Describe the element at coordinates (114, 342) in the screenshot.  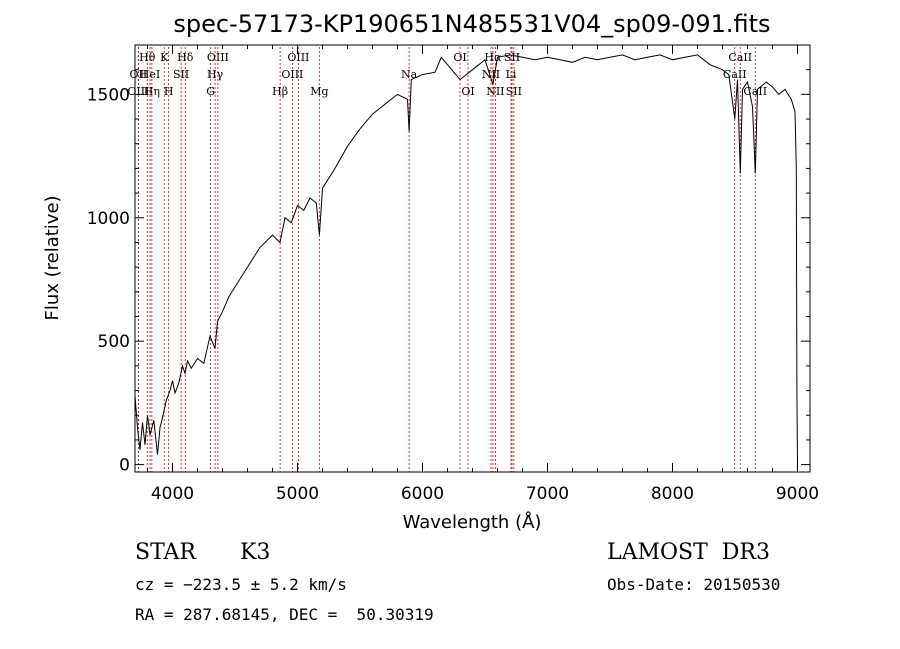
I see `y-tick-label: 500` at that location.